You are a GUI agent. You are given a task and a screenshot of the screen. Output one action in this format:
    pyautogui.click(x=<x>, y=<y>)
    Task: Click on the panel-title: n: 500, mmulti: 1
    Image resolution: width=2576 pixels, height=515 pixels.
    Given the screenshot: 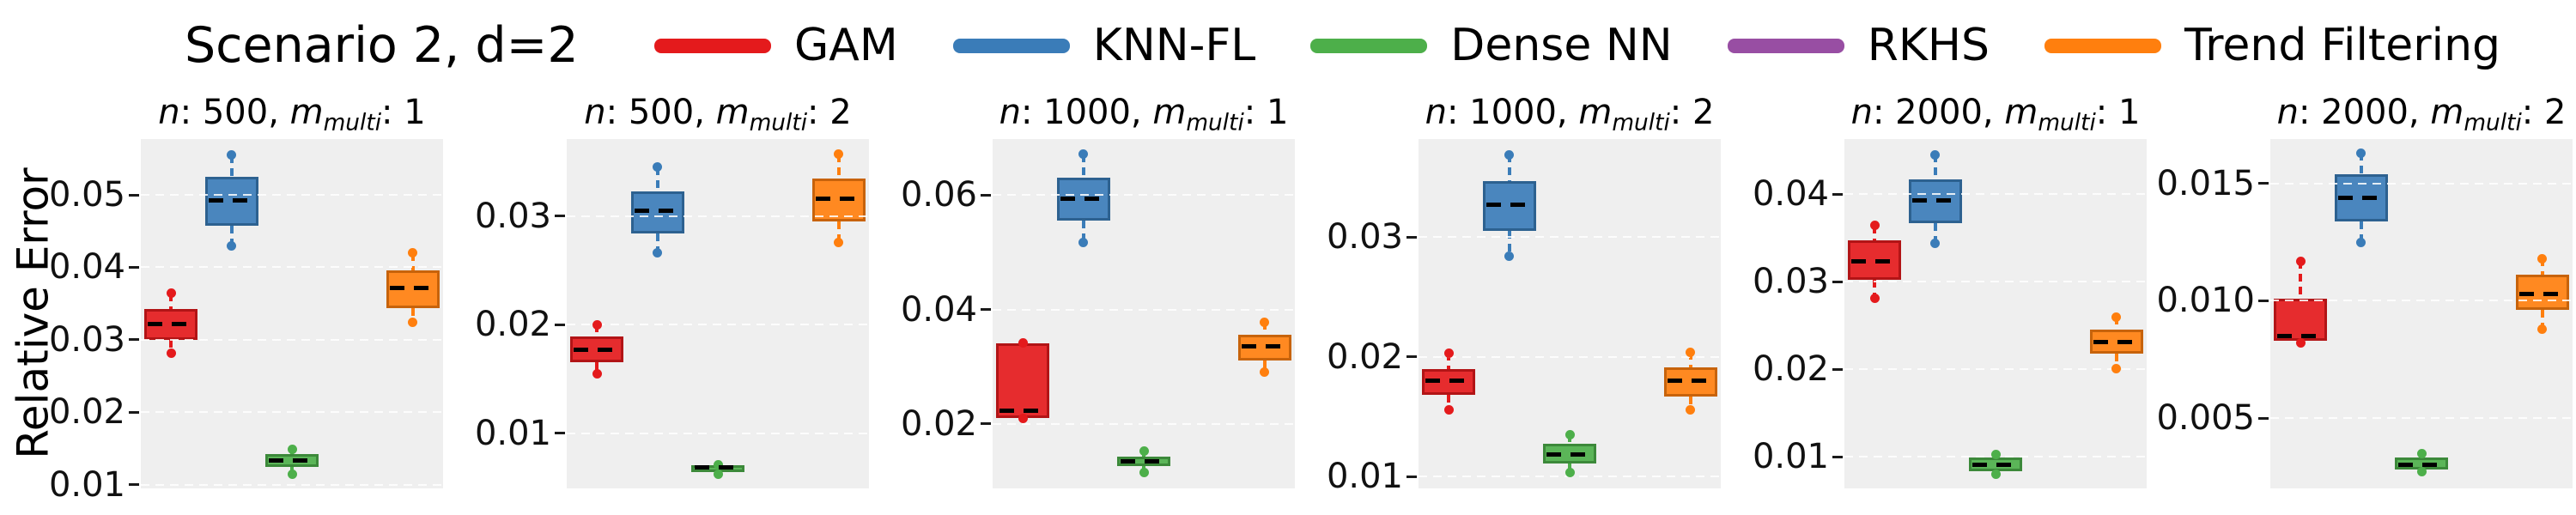 What is the action you would take?
    pyautogui.click(x=292, y=114)
    